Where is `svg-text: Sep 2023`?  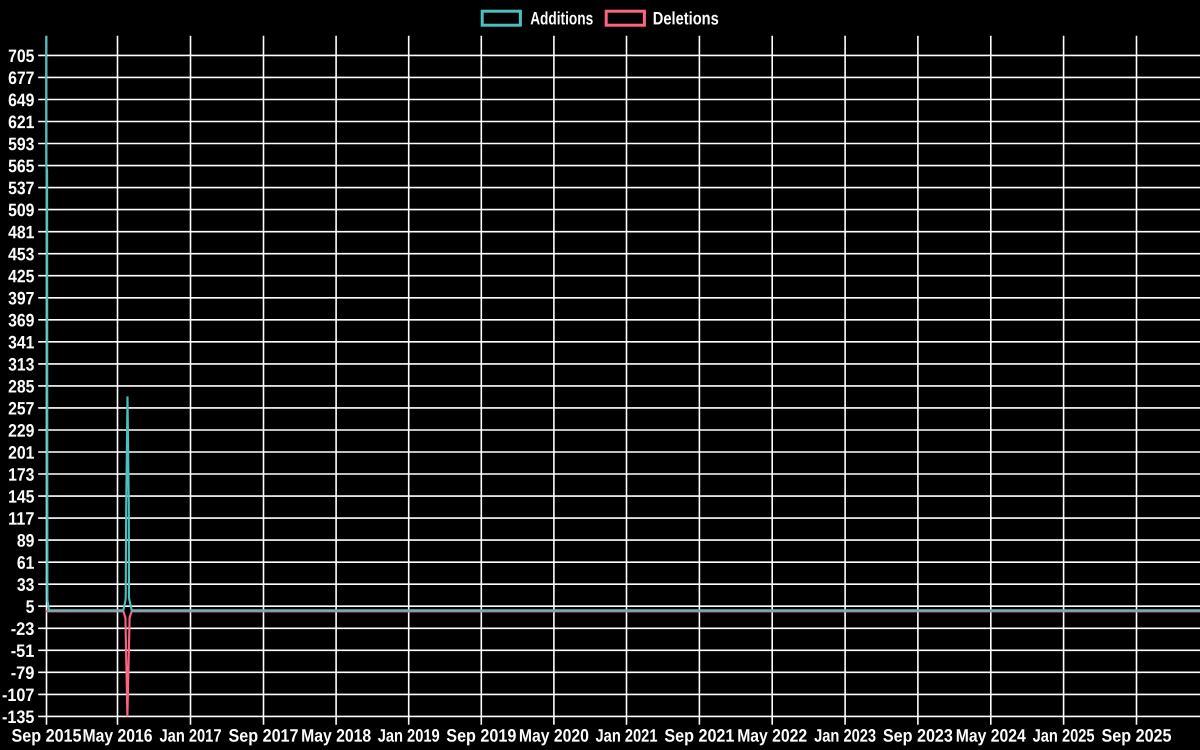 svg-text: Sep 2023 is located at coordinates (918, 736).